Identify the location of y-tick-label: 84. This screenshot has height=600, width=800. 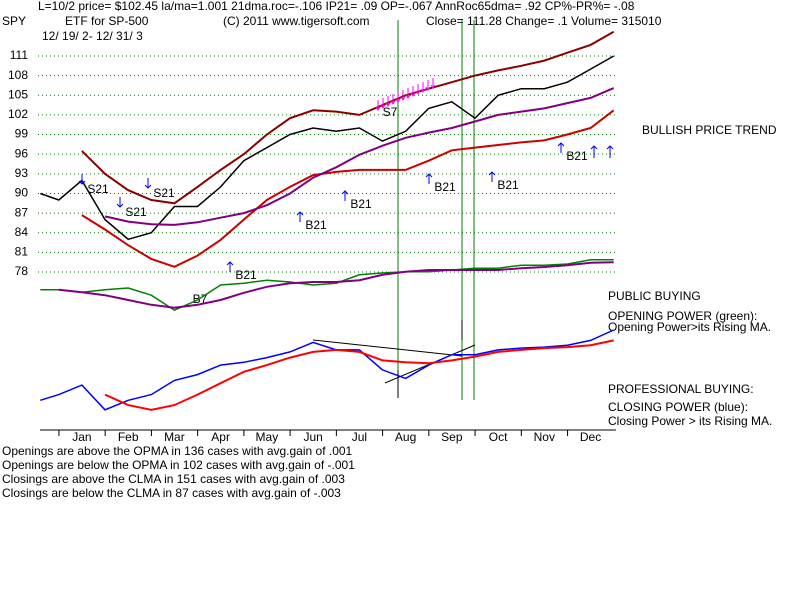
(22, 232).